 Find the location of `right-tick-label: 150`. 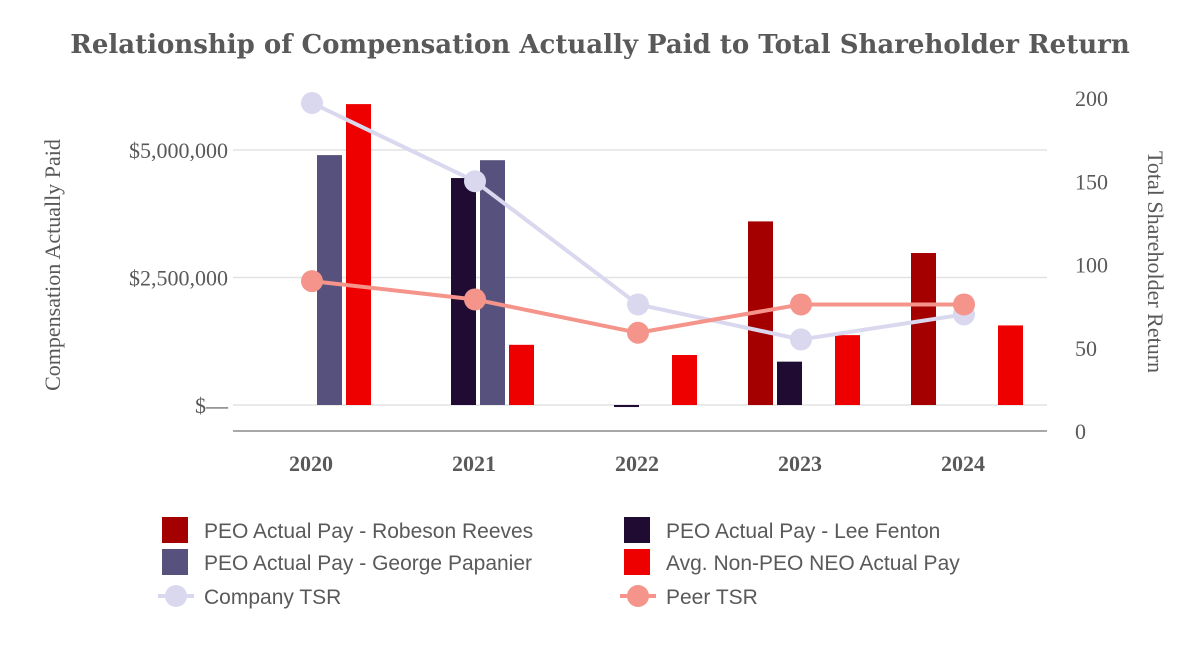

right-tick-label: 150 is located at coordinates (1091, 181).